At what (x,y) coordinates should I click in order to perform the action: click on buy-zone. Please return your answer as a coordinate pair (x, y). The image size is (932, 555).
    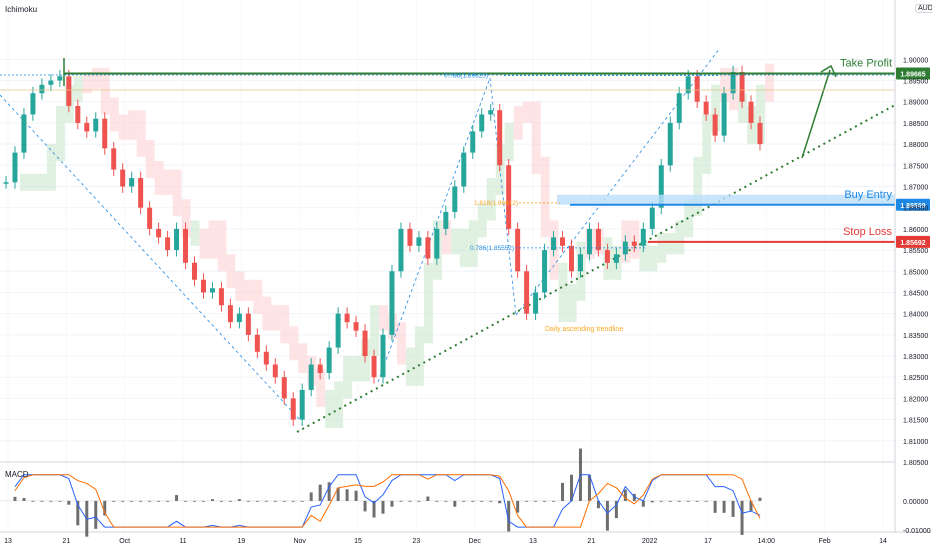
    Looking at the image, I should click on (726, 199).